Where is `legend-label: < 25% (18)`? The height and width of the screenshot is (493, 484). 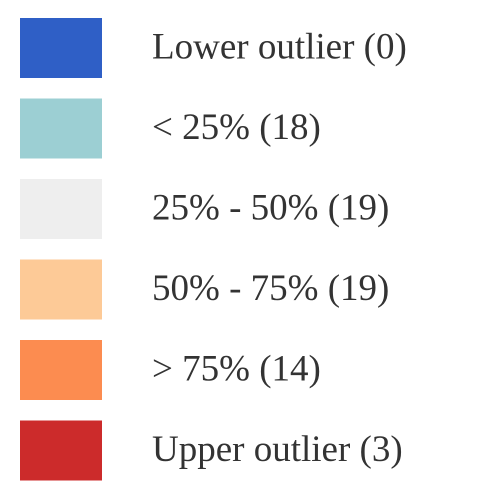
legend-label: < 25% (18) is located at coordinates (236, 127).